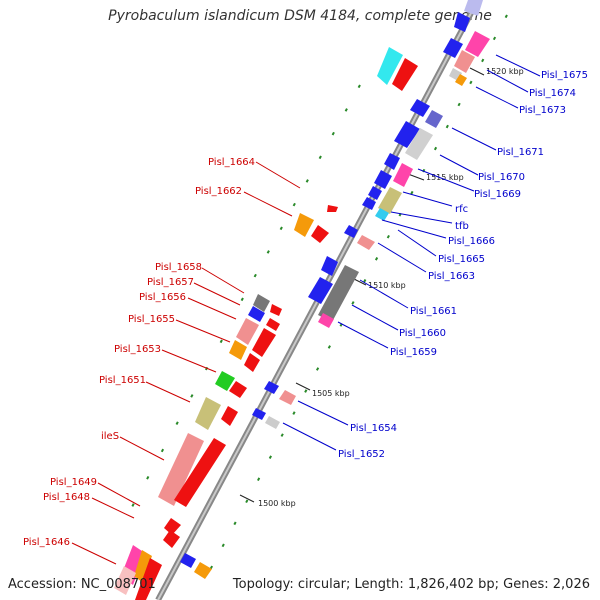 The width and height of the screenshot is (600, 600). What do you see at coordinates (398, 321) in the screenshot?
I see `label-pisl-1660: Pisl_1660` at bounding box center [398, 321].